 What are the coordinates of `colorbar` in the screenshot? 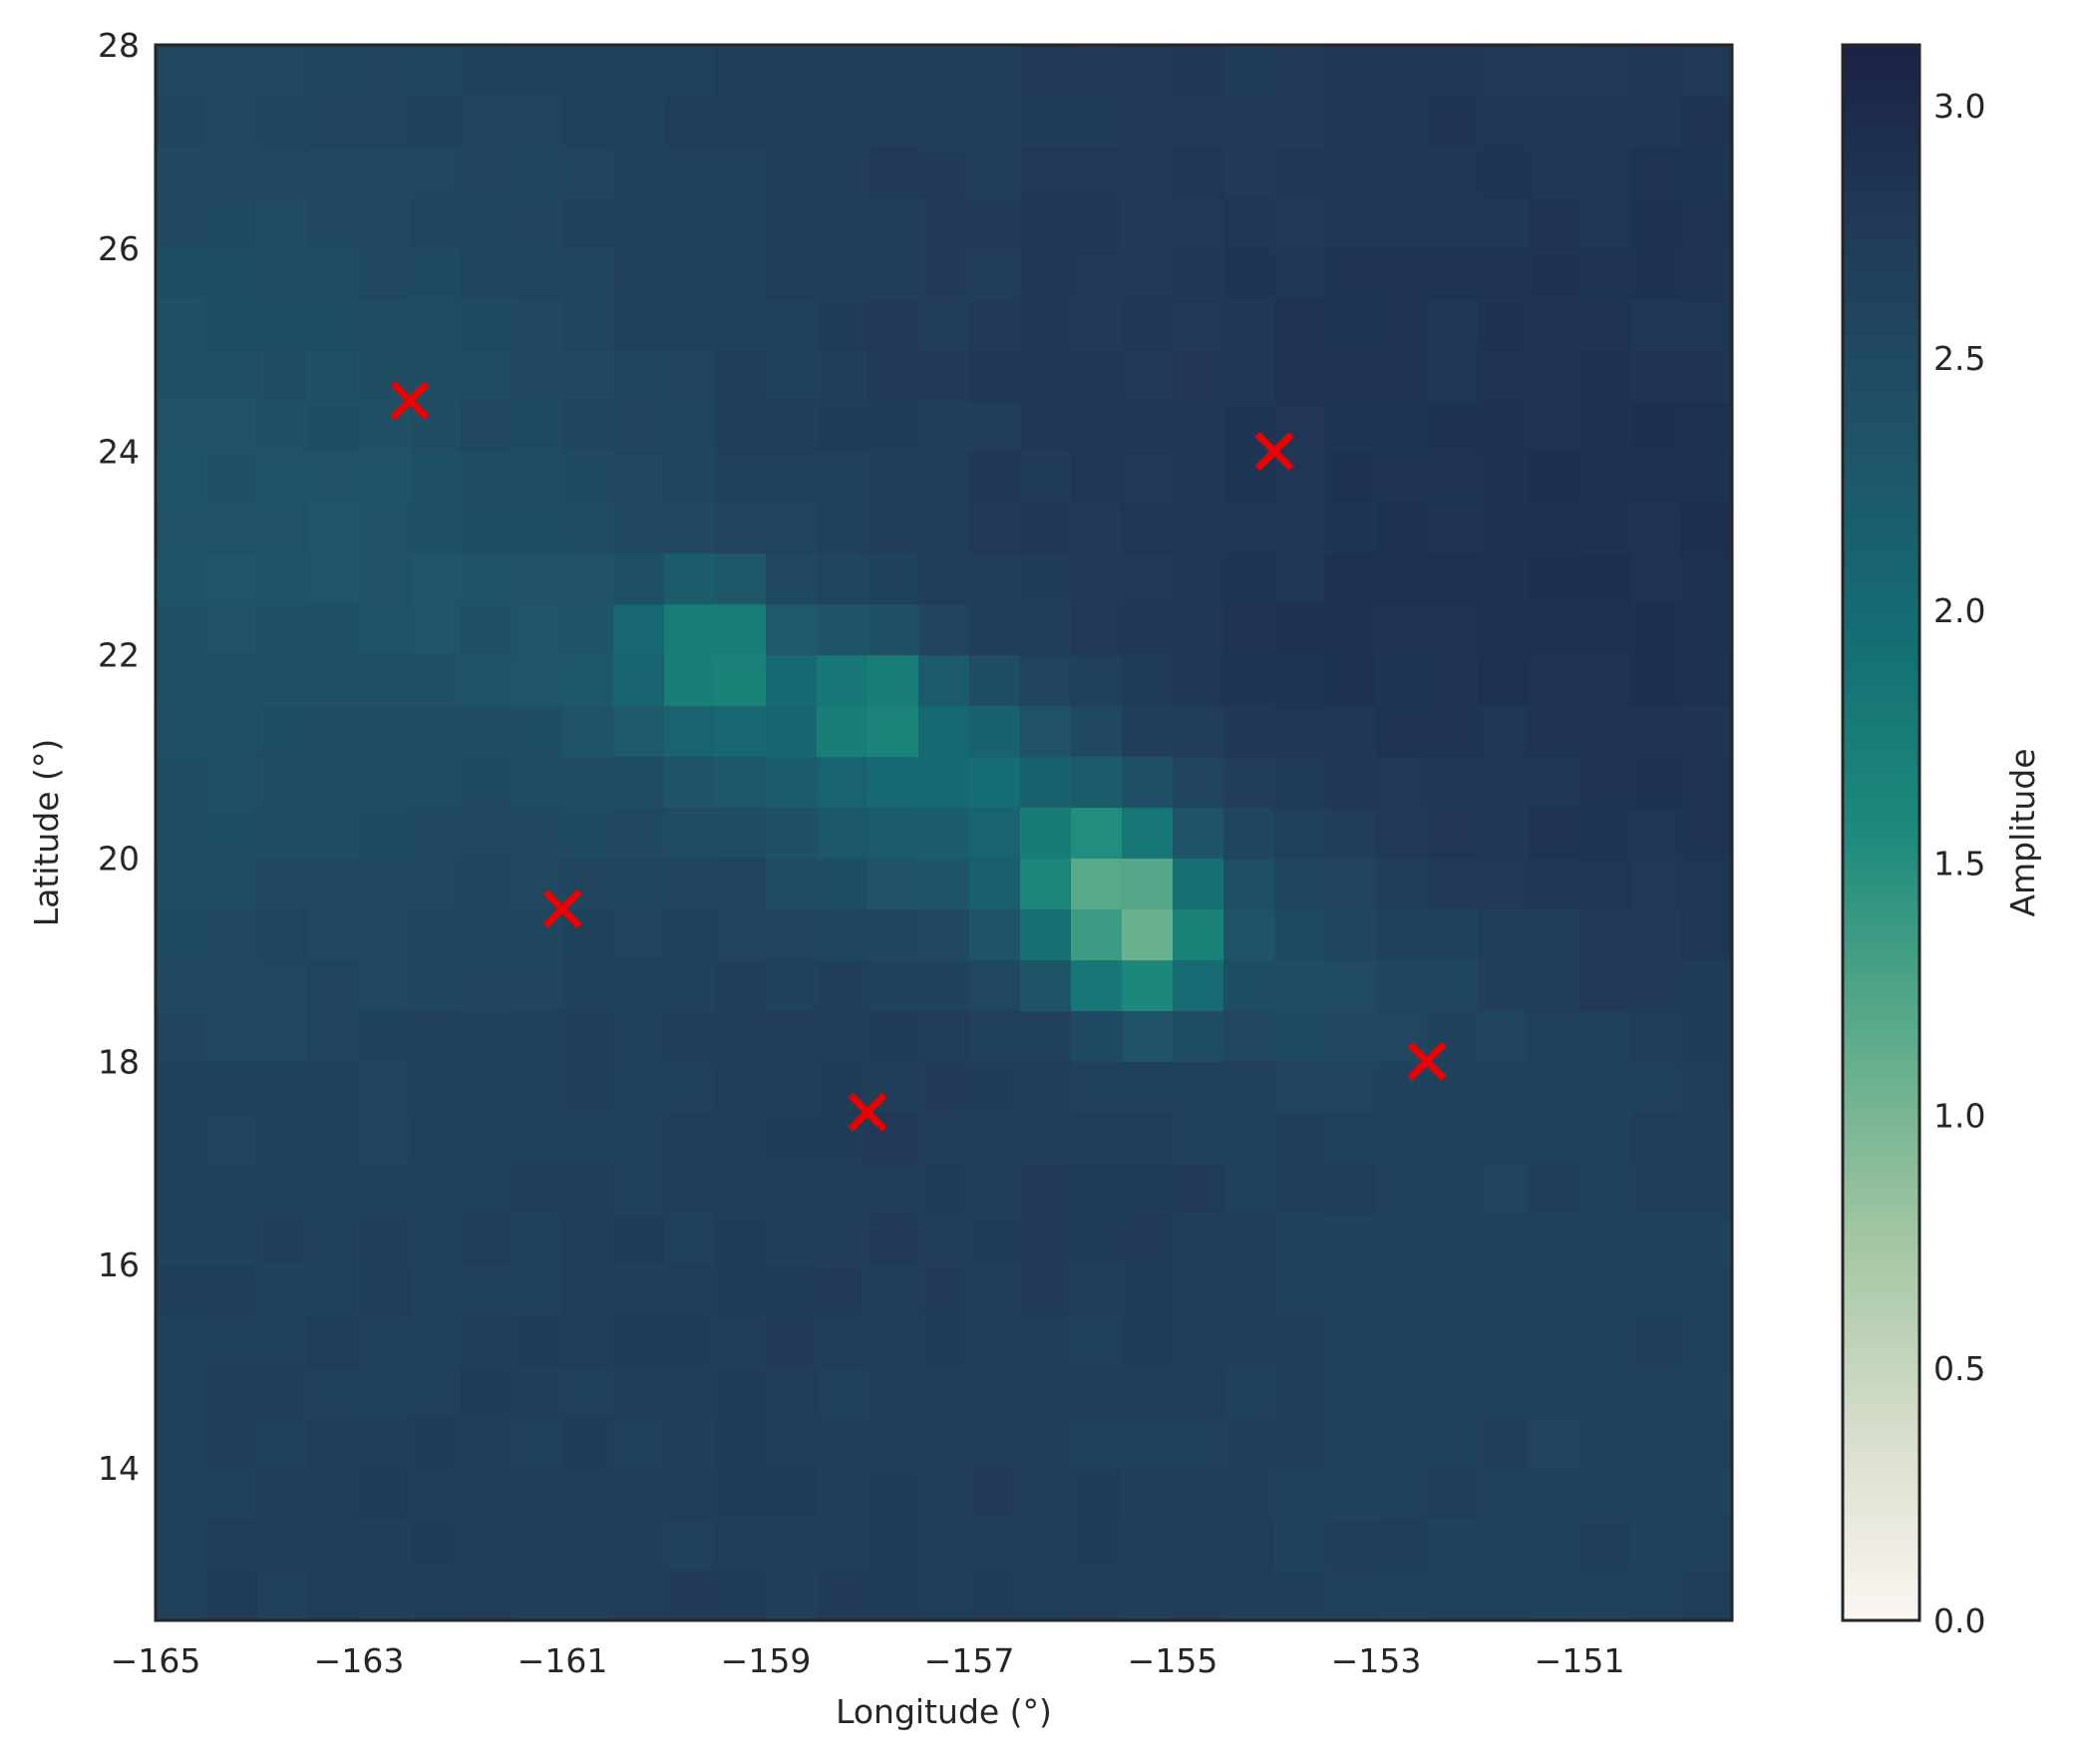 It's located at (1881, 833).